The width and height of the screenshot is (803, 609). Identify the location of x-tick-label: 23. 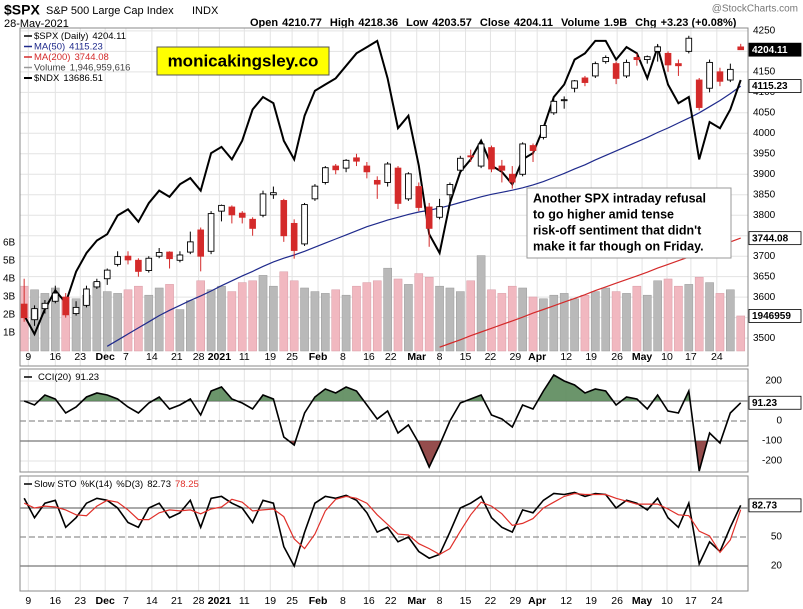
(80, 601).